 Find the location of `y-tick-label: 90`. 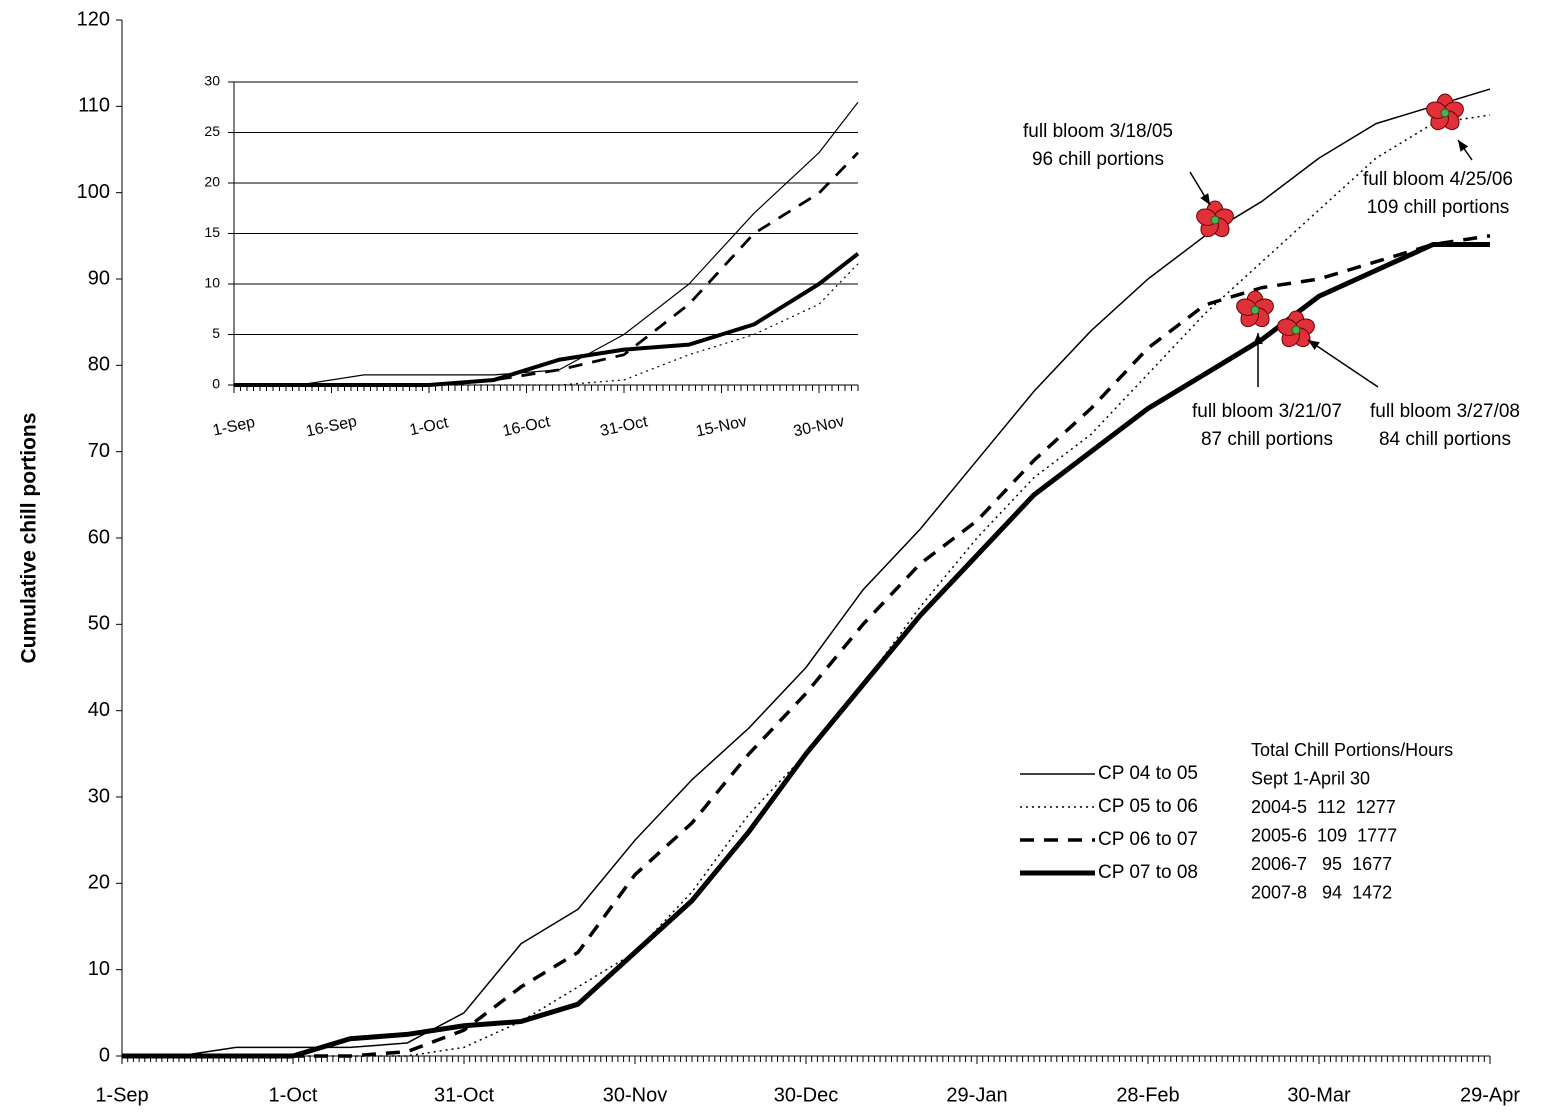

y-tick-label: 90 is located at coordinates (99, 278).